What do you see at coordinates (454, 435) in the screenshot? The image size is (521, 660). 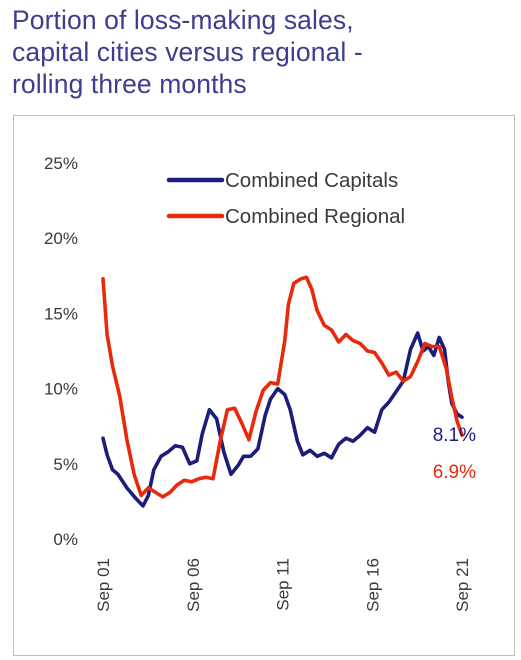 I see `end-label-capitals: 8.1%` at bounding box center [454, 435].